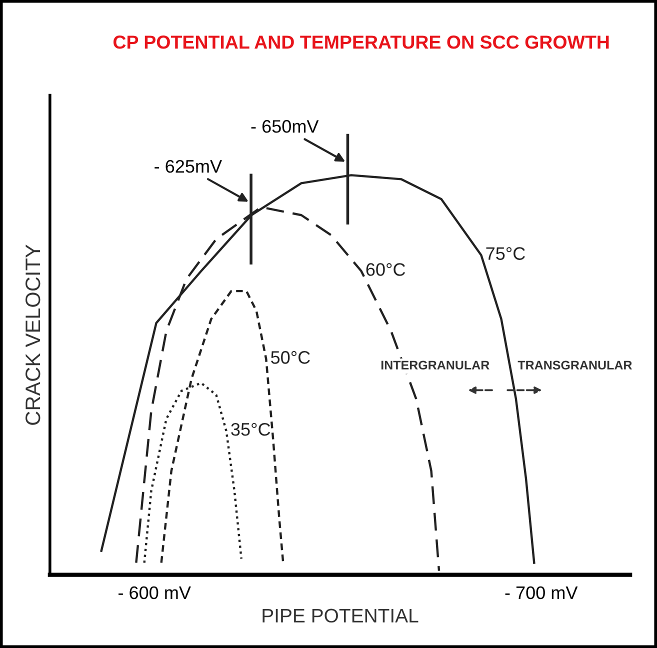 The image size is (657, 648). What do you see at coordinates (435, 365) in the screenshot?
I see `annotation: INTERGRANULAR` at bounding box center [435, 365].